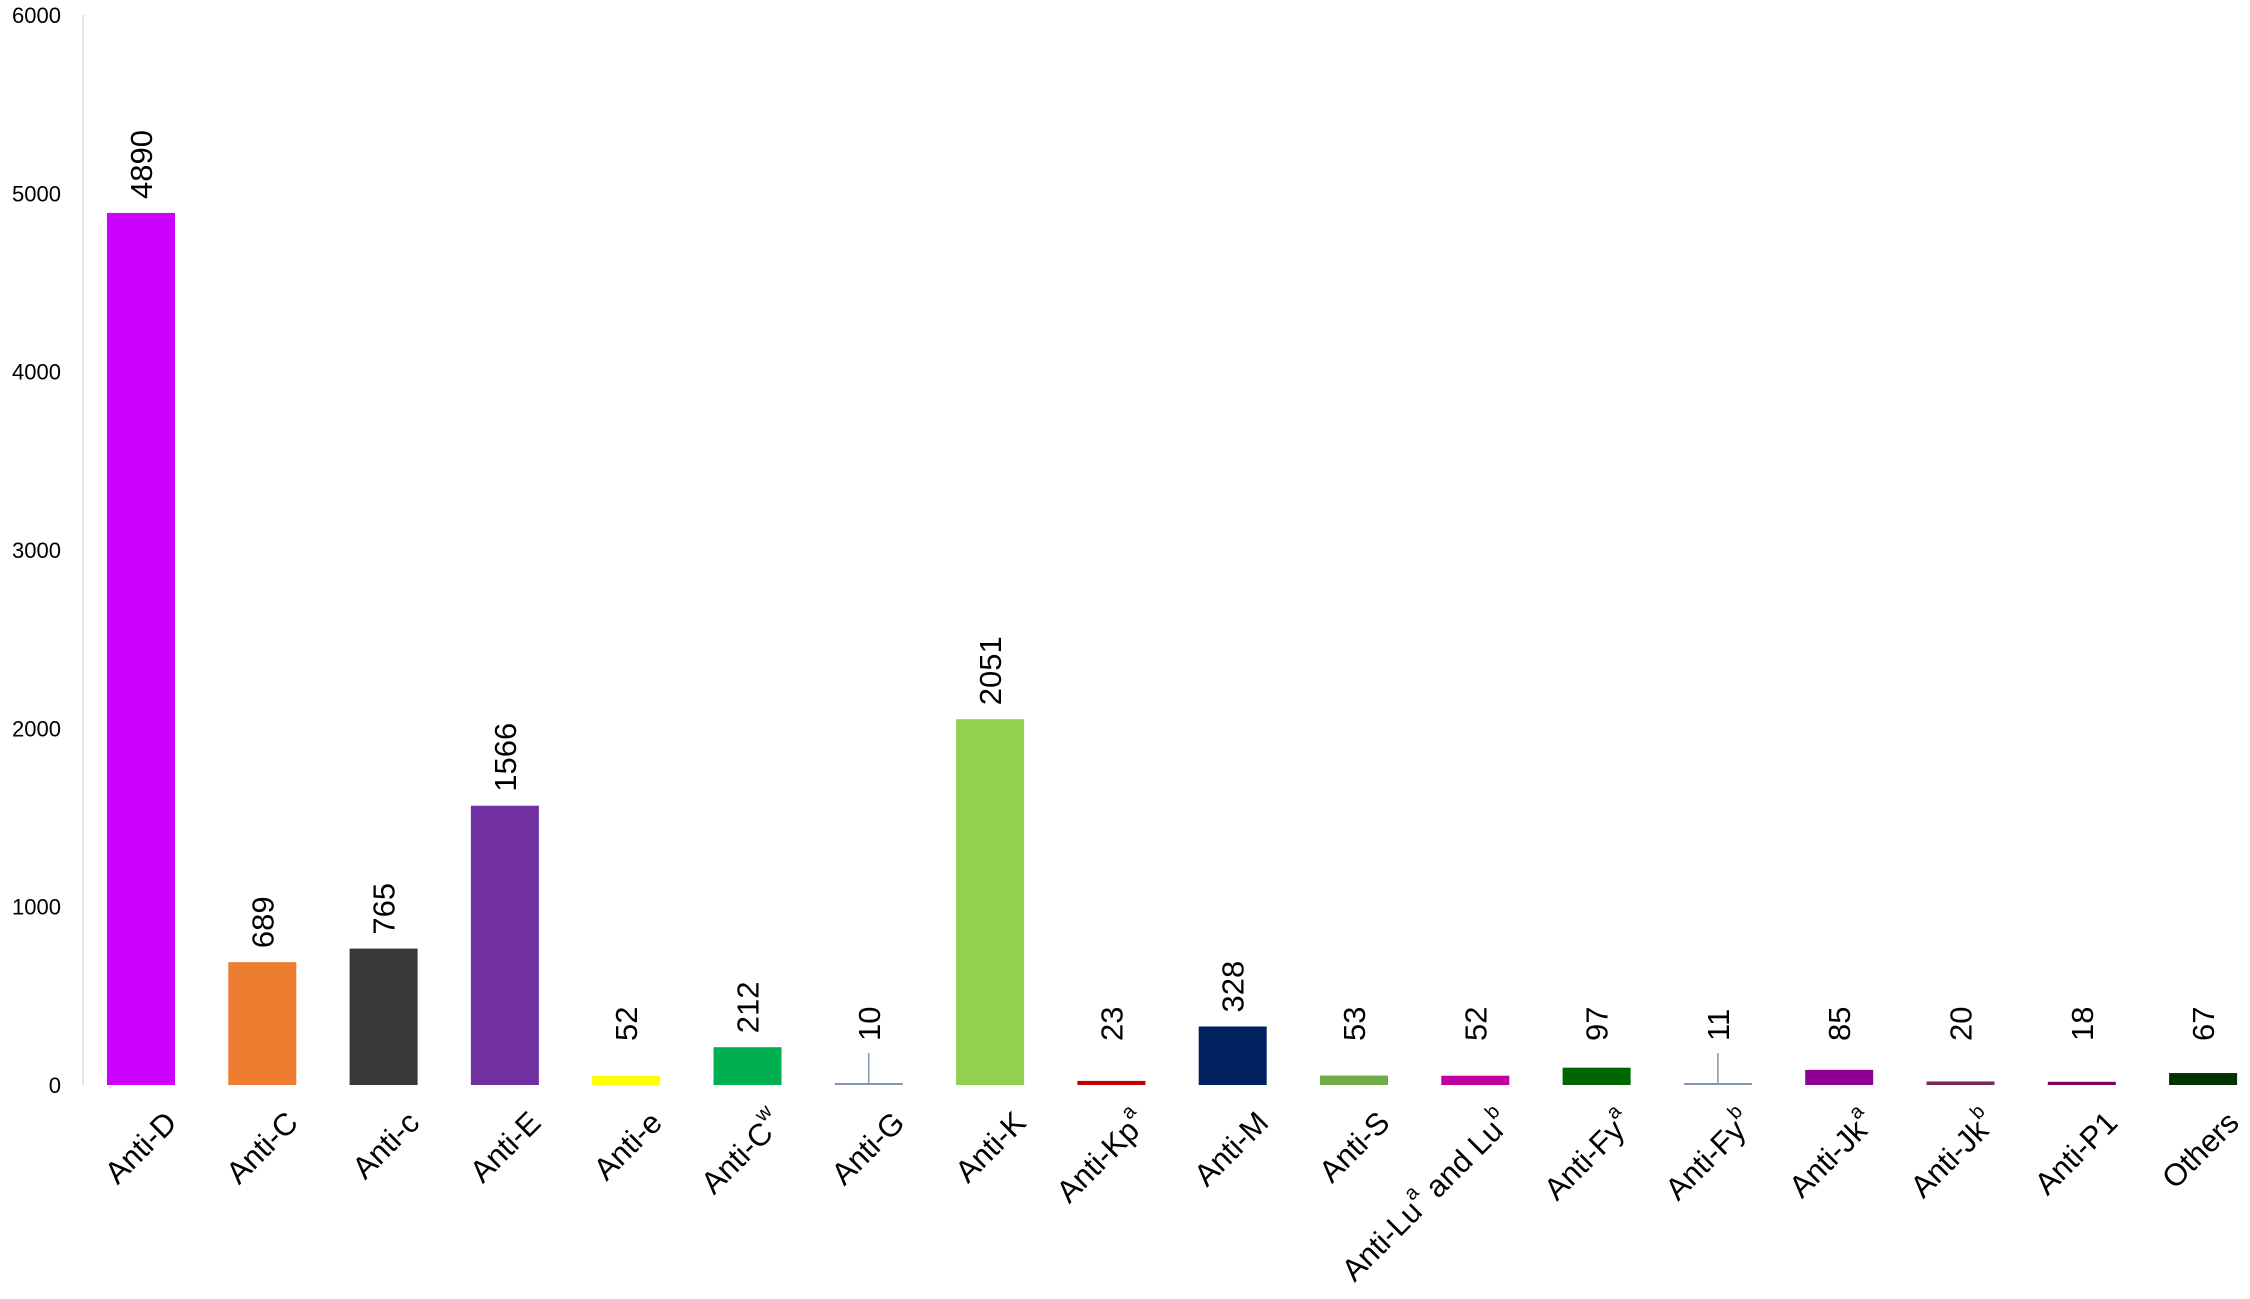 Image resolution: width=2250 pixels, height=1299 pixels. What do you see at coordinates (36, 550) in the screenshot?
I see `y-tick-label: 3000` at bounding box center [36, 550].